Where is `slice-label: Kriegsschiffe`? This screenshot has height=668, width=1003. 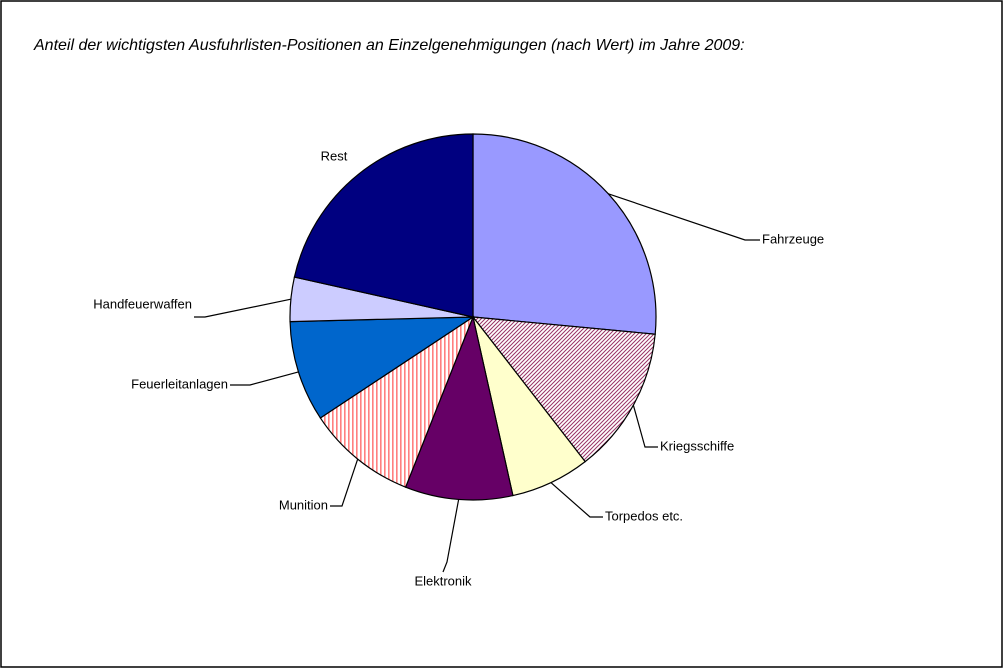
slice-label: Kriegsschiffe is located at coordinates (697, 445).